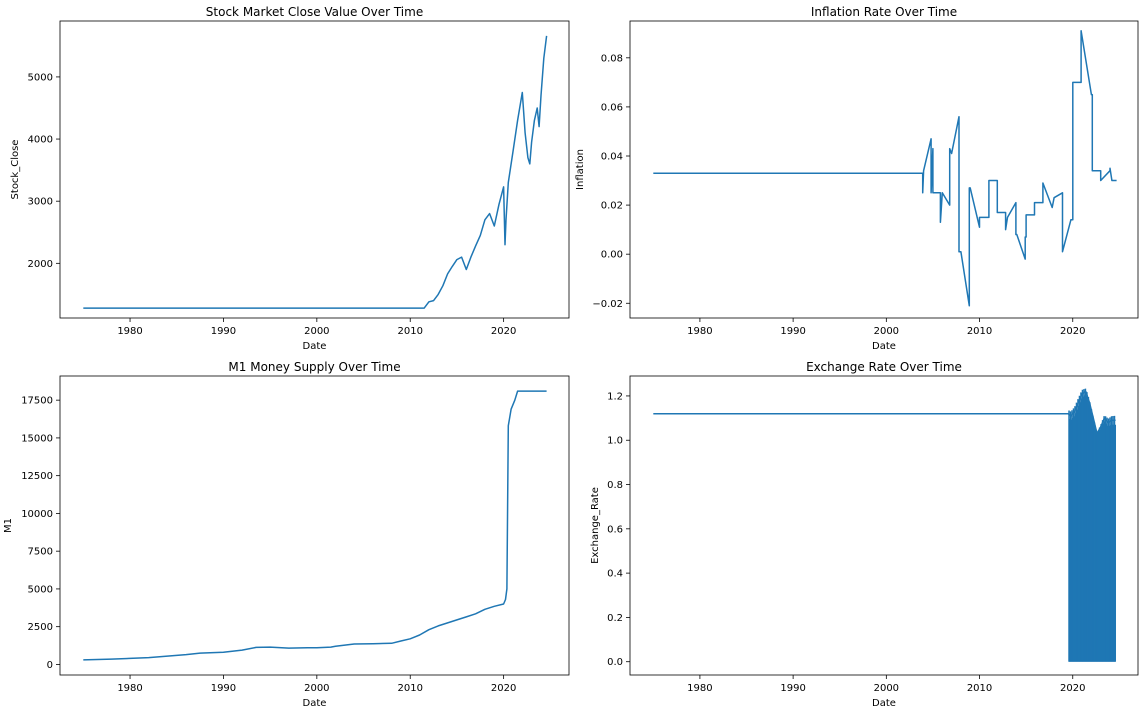 This screenshot has width=1144, height=712. What do you see at coordinates (615, 574) in the screenshot?
I see `y-tick-label: 0.4` at bounding box center [615, 574].